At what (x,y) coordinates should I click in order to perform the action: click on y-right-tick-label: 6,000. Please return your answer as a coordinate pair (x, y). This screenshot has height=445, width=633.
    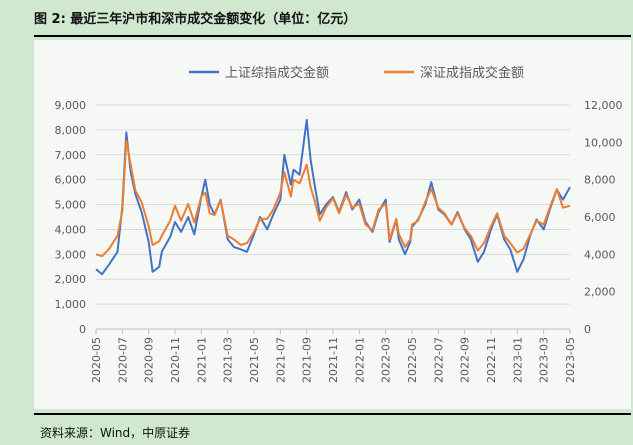
    Looking at the image, I should click on (600, 217).